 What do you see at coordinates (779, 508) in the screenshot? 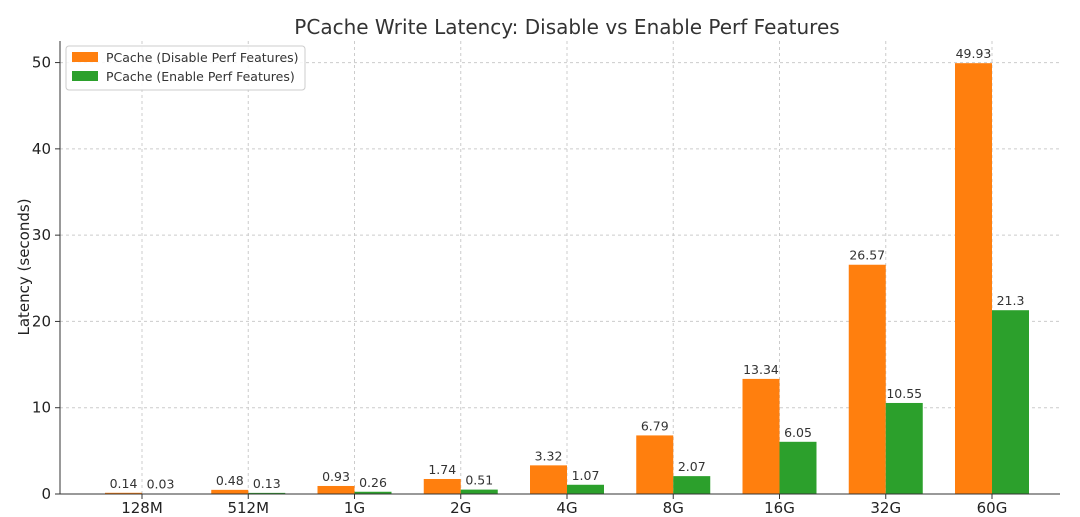
I see `x-tick-label: 16G` at bounding box center [779, 508].